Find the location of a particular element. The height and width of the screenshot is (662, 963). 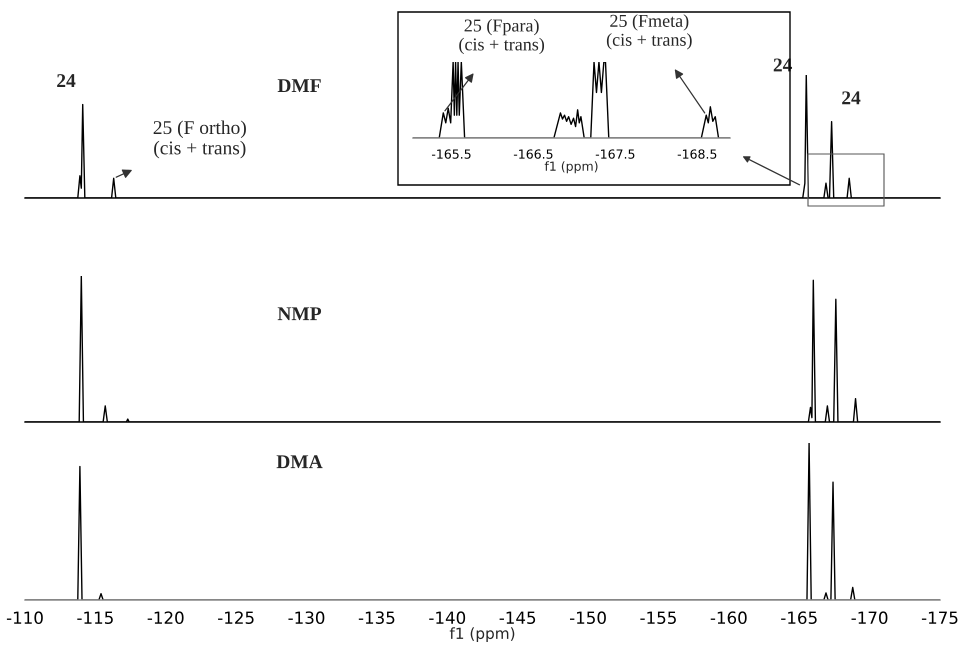

annotation: 25 (Fmeta) (cis + trans) is located at coordinates (649, 32).